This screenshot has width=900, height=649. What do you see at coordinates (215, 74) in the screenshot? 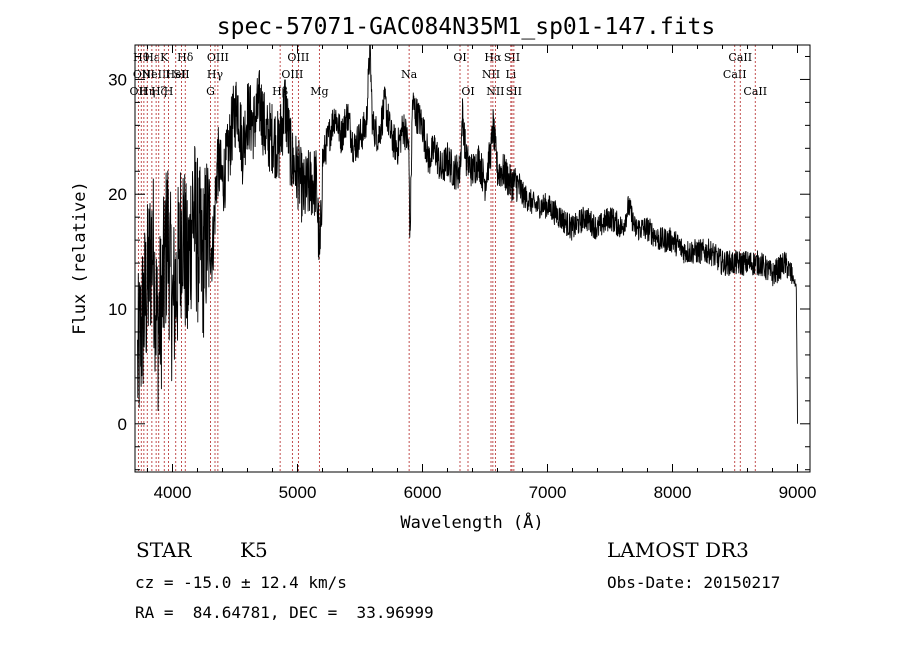
I see `spectral-line-label: Hγ` at bounding box center [215, 74].